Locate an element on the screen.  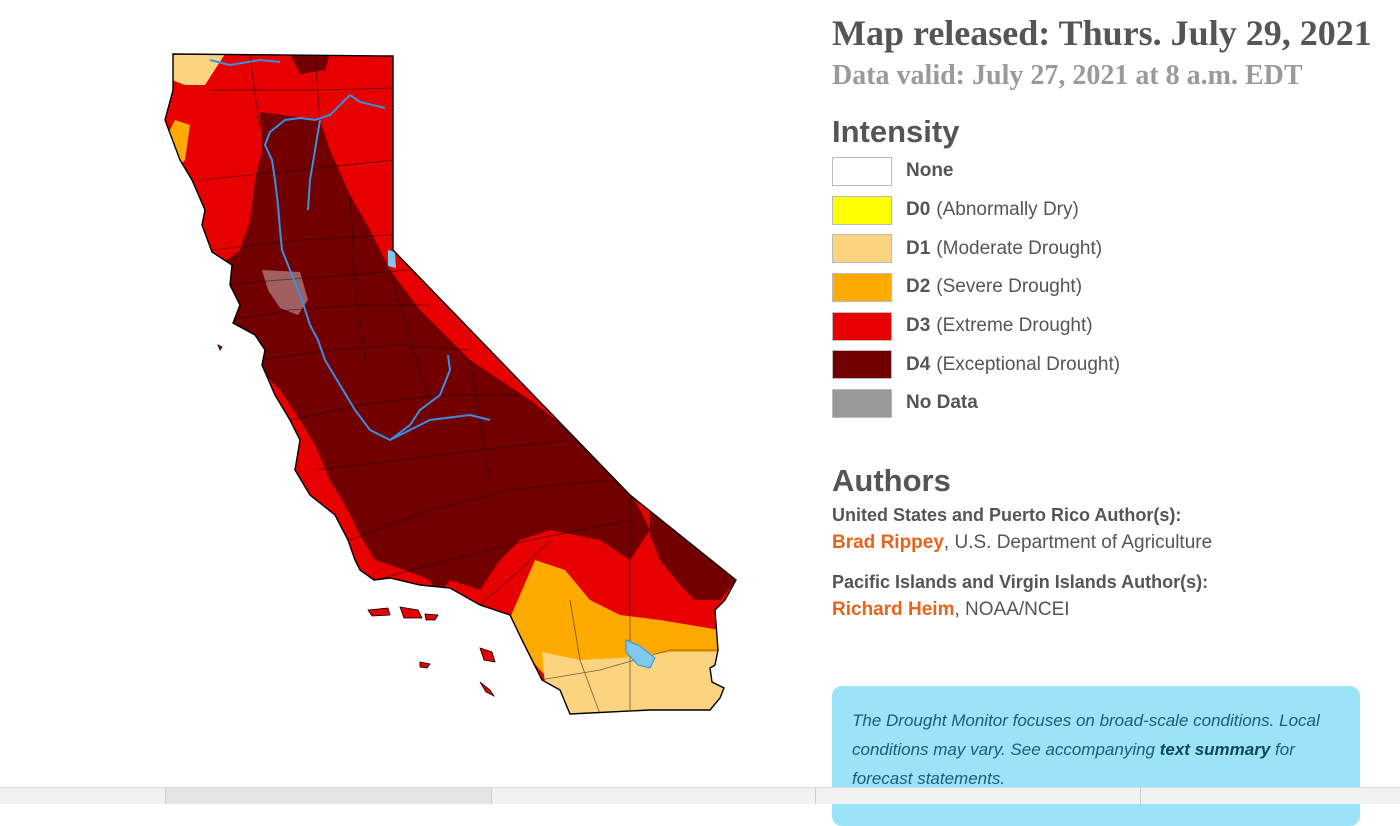
legend-code: D0 is located at coordinates (918, 210).